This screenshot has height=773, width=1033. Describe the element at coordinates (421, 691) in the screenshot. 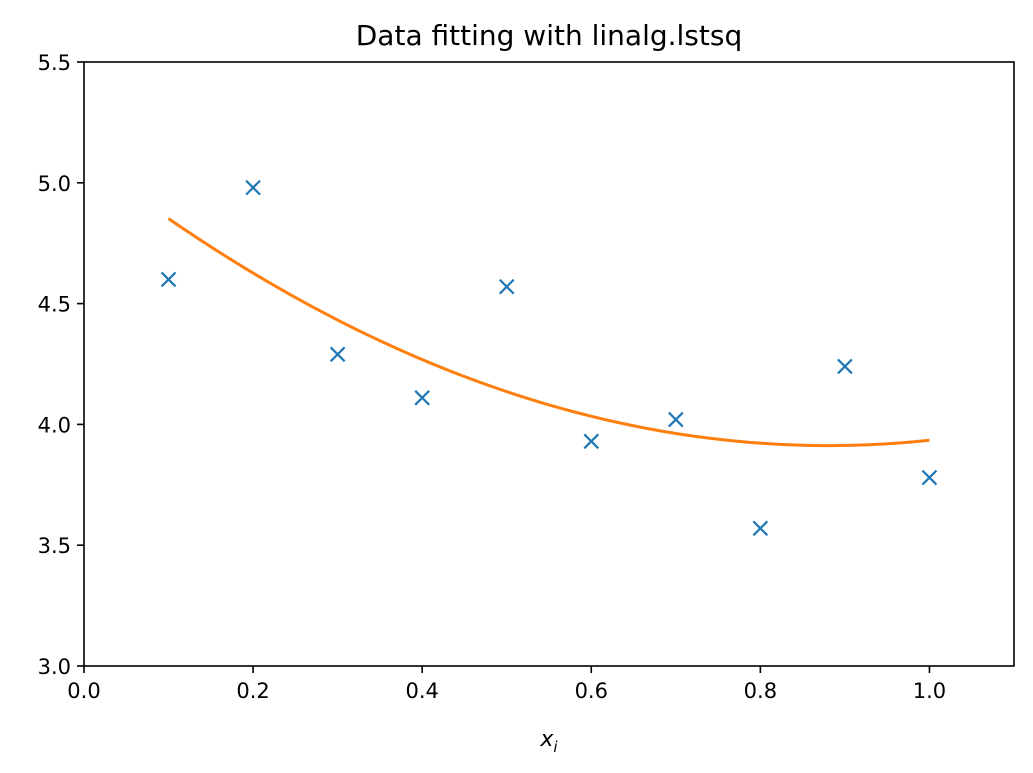

I see `x-tick-label: 0.4` at that location.